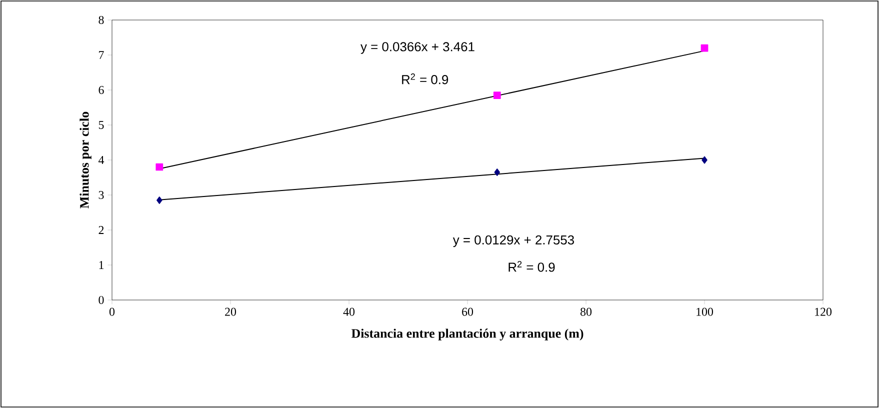 This screenshot has height=408, width=879. What do you see at coordinates (705, 312) in the screenshot?
I see `x-tick-label: 100` at bounding box center [705, 312].